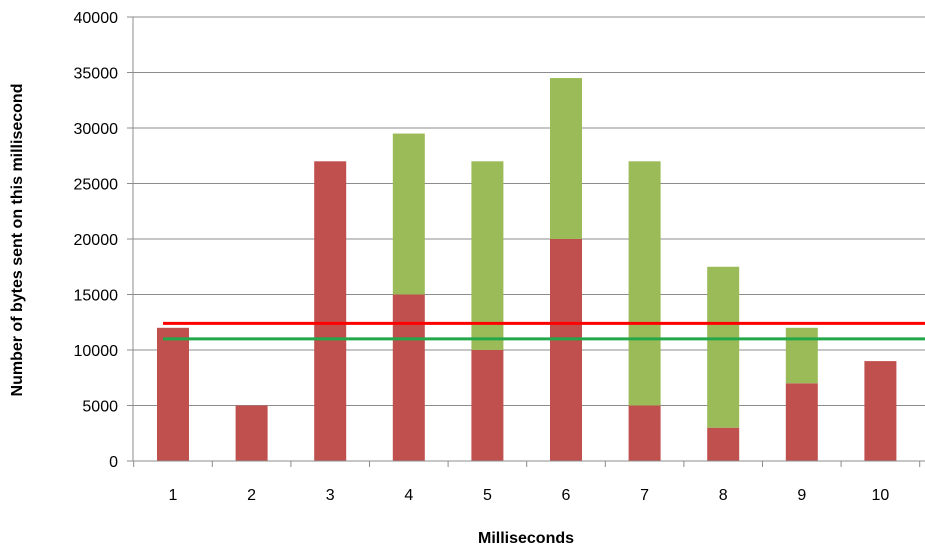 This screenshot has width=925, height=549. What do you see at coordinates (529, 495) in the screenshot?
I see `x-tick-labels: 1 2 3 4 5 6 7 8 9 10` at bounding box center [529, 495].